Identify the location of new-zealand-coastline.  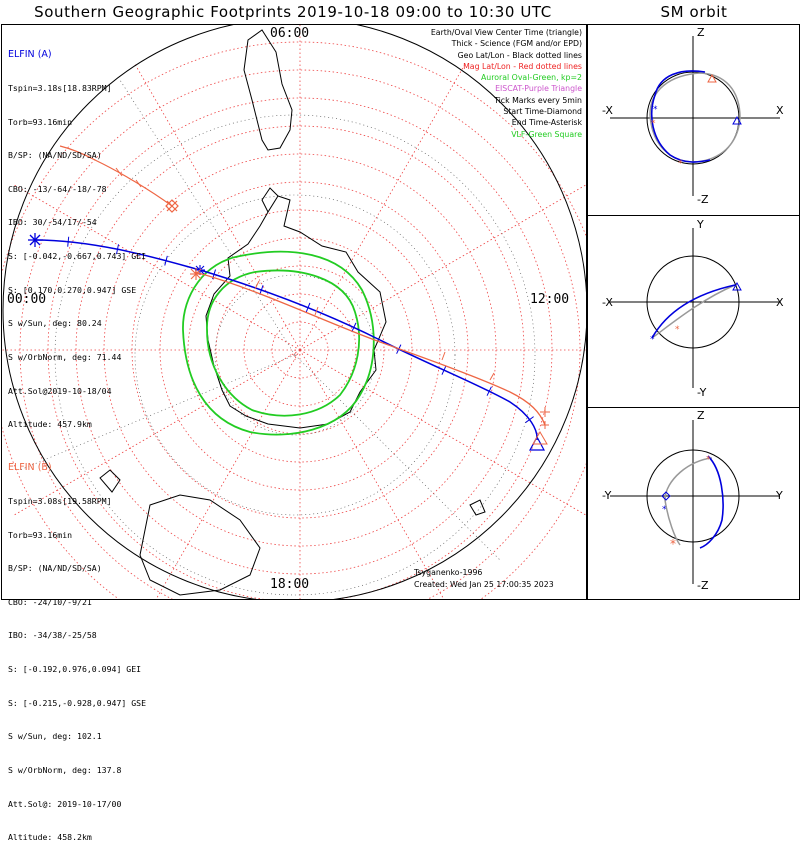
(110, 481).